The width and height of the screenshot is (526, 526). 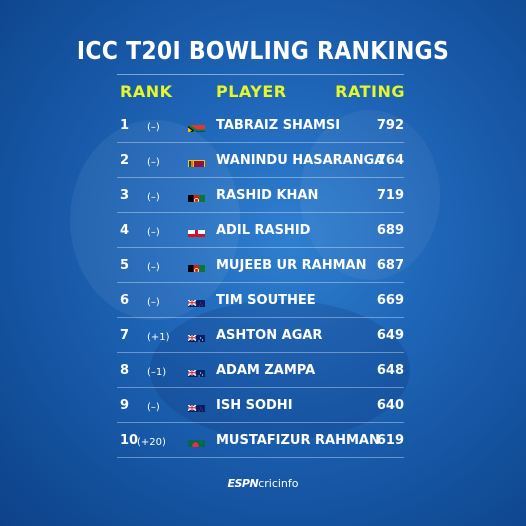 What do you see at coordinates (390, 405) in the screenshot?
I see `player-rating: 640` at bounding box center [390, 405].